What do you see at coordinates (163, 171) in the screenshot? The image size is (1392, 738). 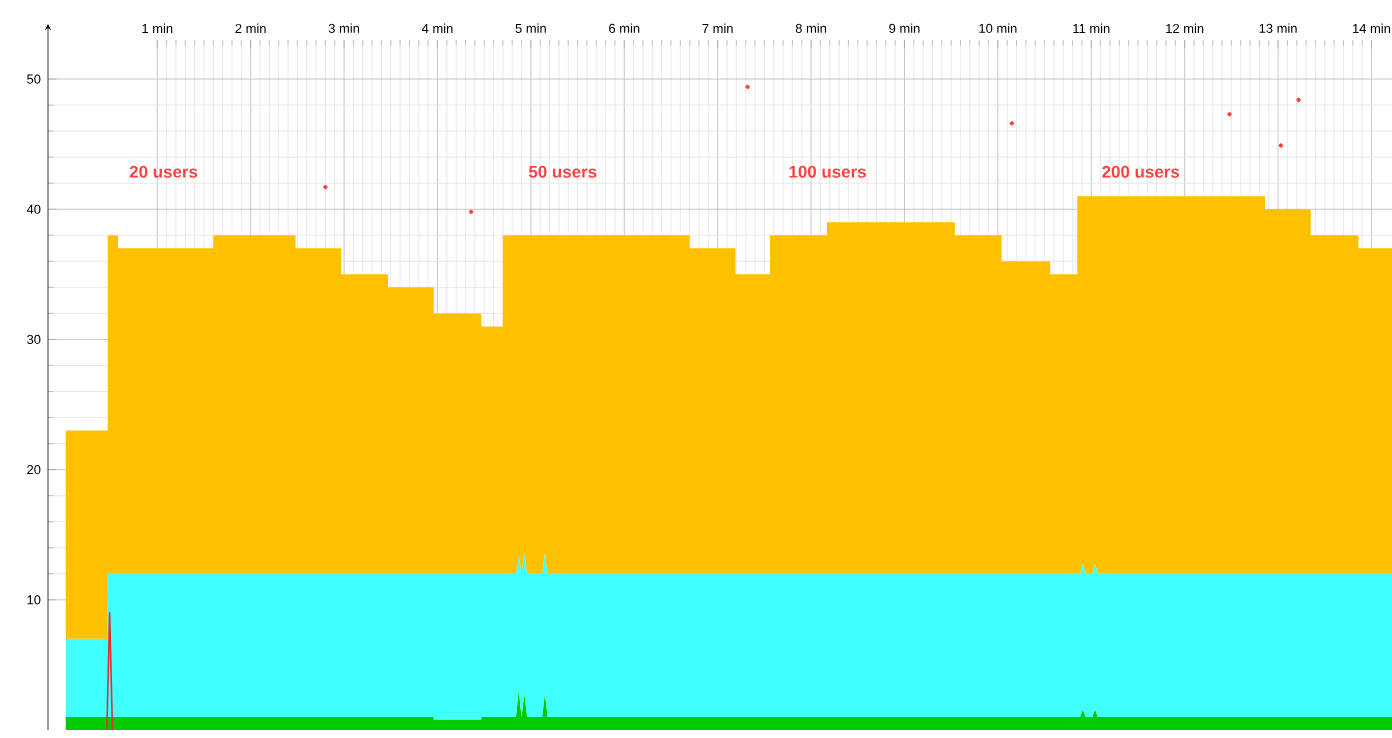 I see `annotation: 20 users` at bounding box center [163, 171].